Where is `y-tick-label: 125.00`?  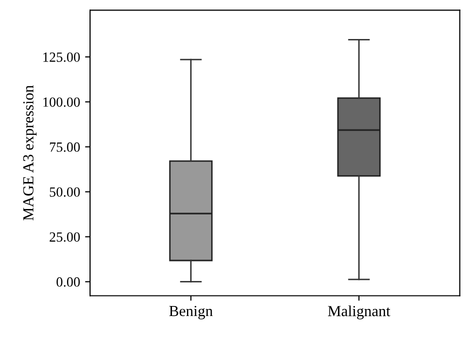 y-tick-label: 125.00 is located at coordinates (61, 57).